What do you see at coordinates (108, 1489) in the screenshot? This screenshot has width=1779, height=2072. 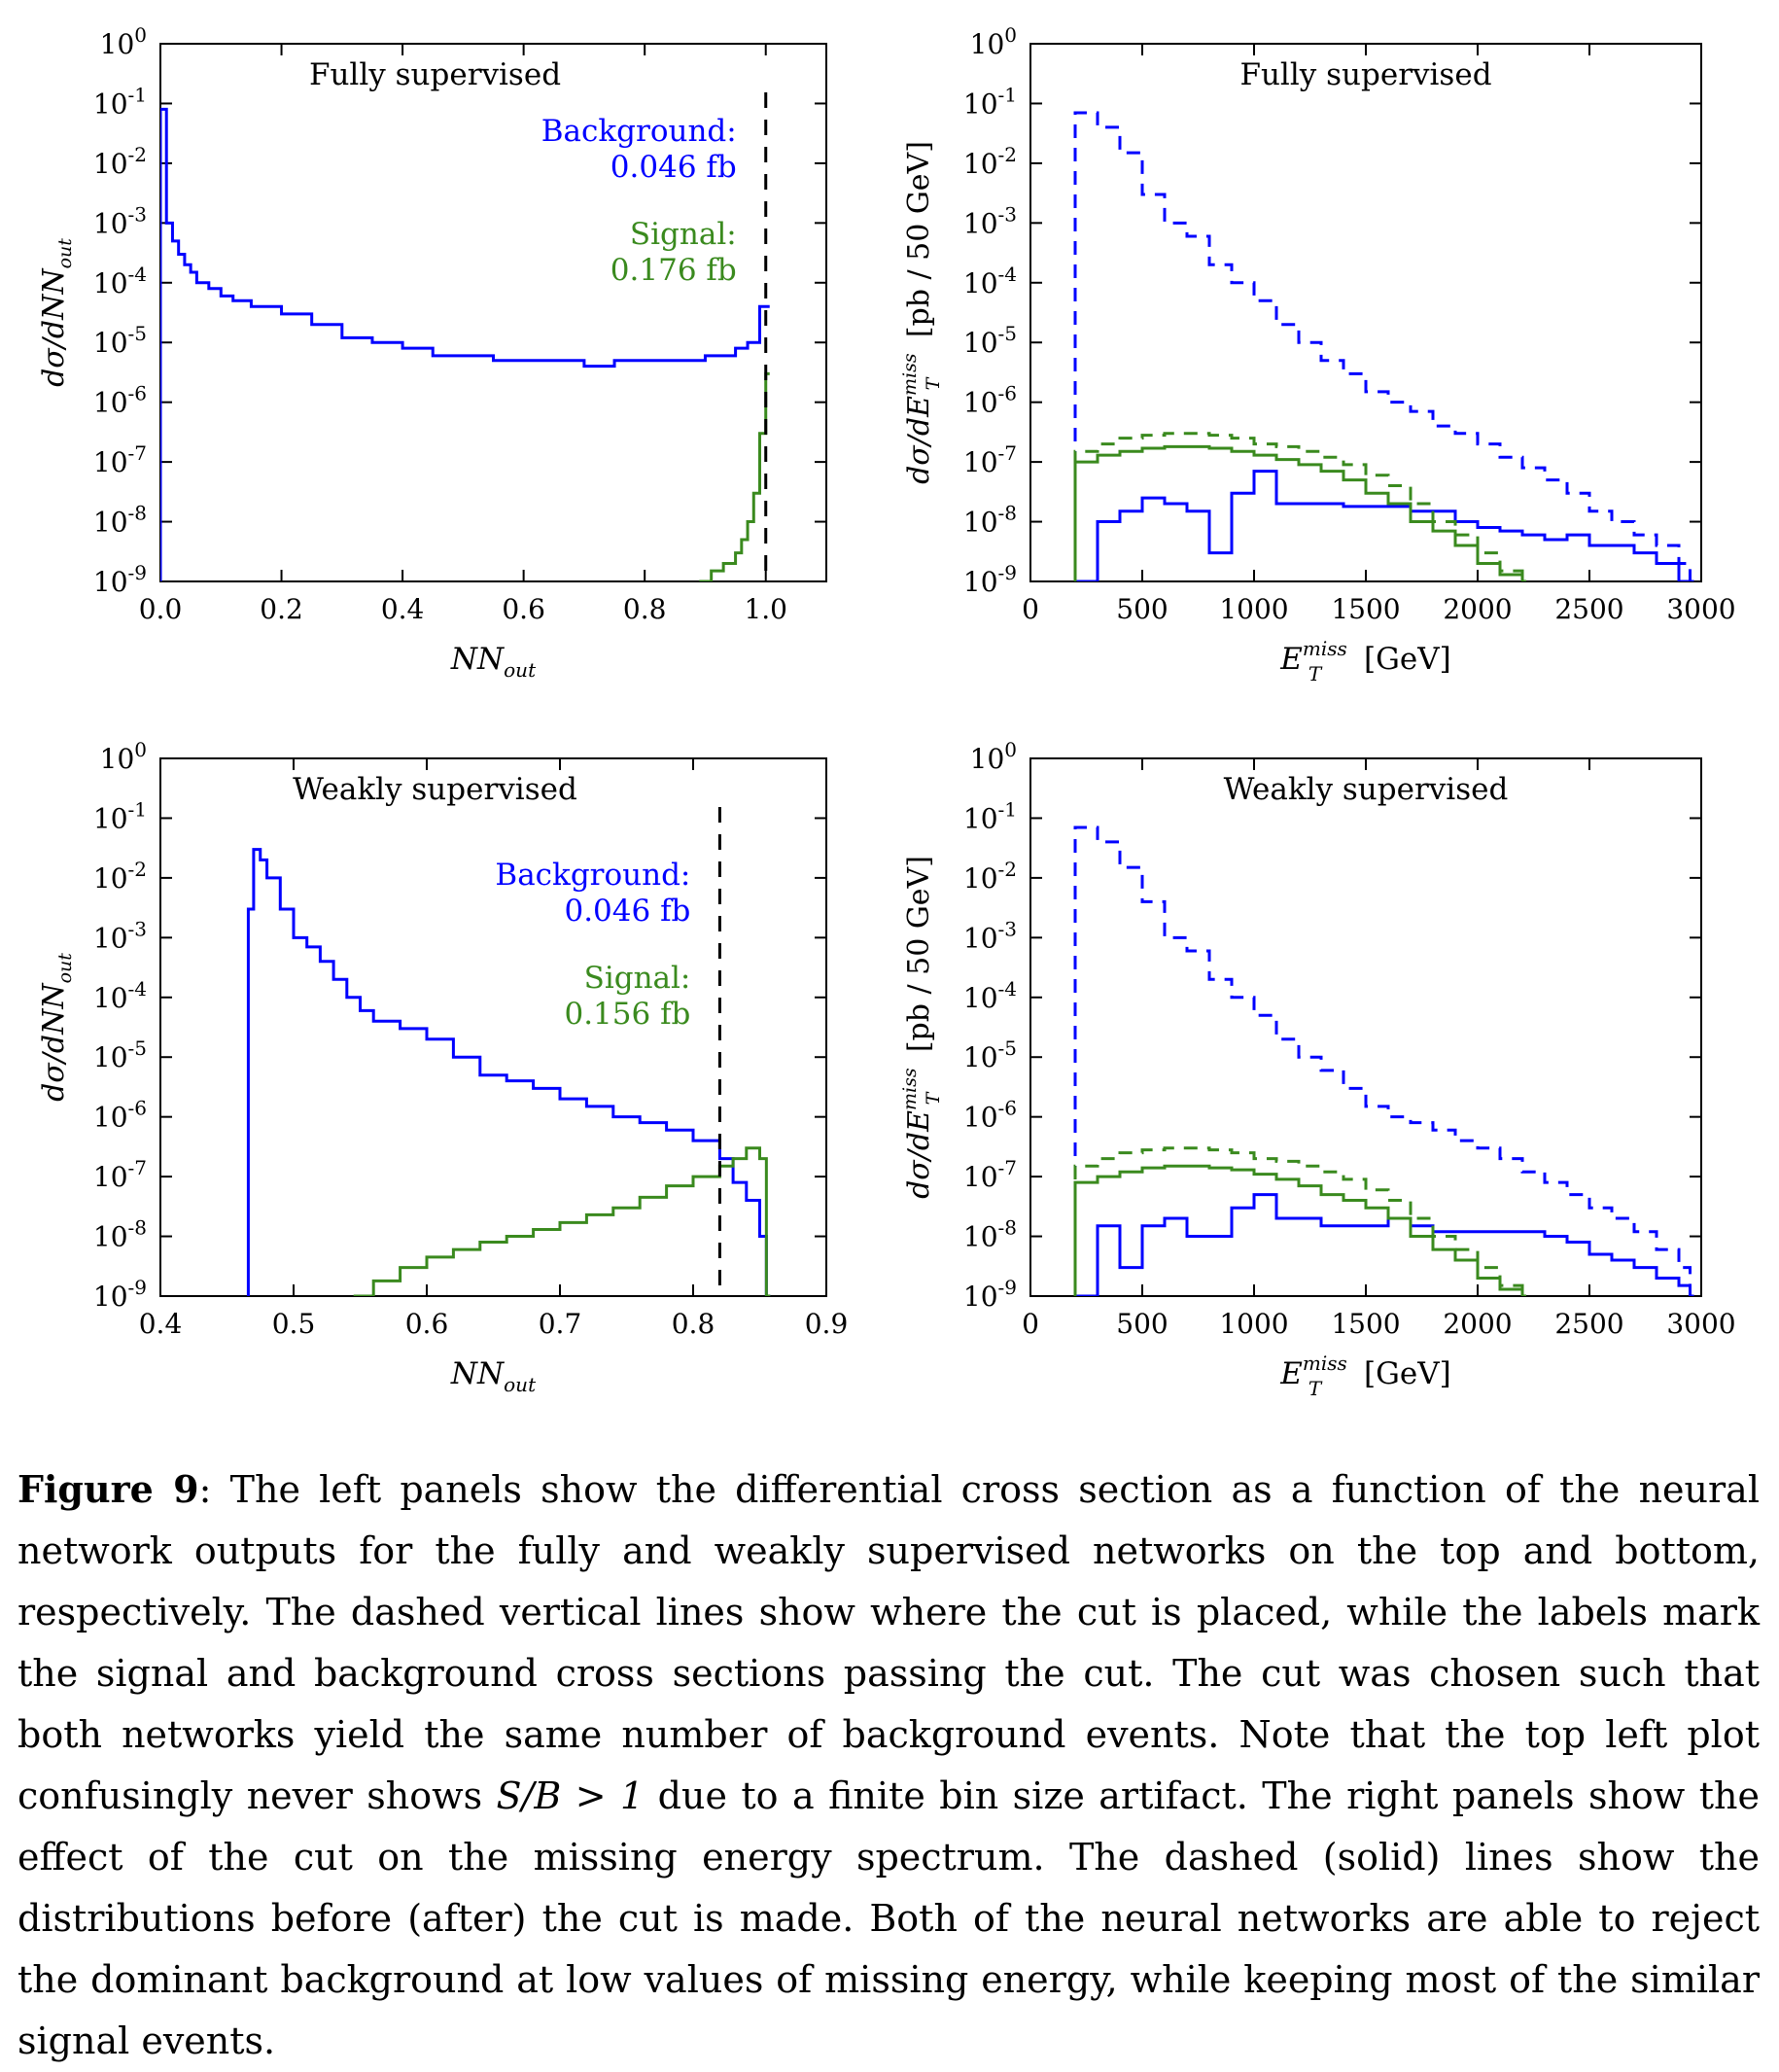 I see `caption-label: Figure 9` at bounding box center [108, 1489].